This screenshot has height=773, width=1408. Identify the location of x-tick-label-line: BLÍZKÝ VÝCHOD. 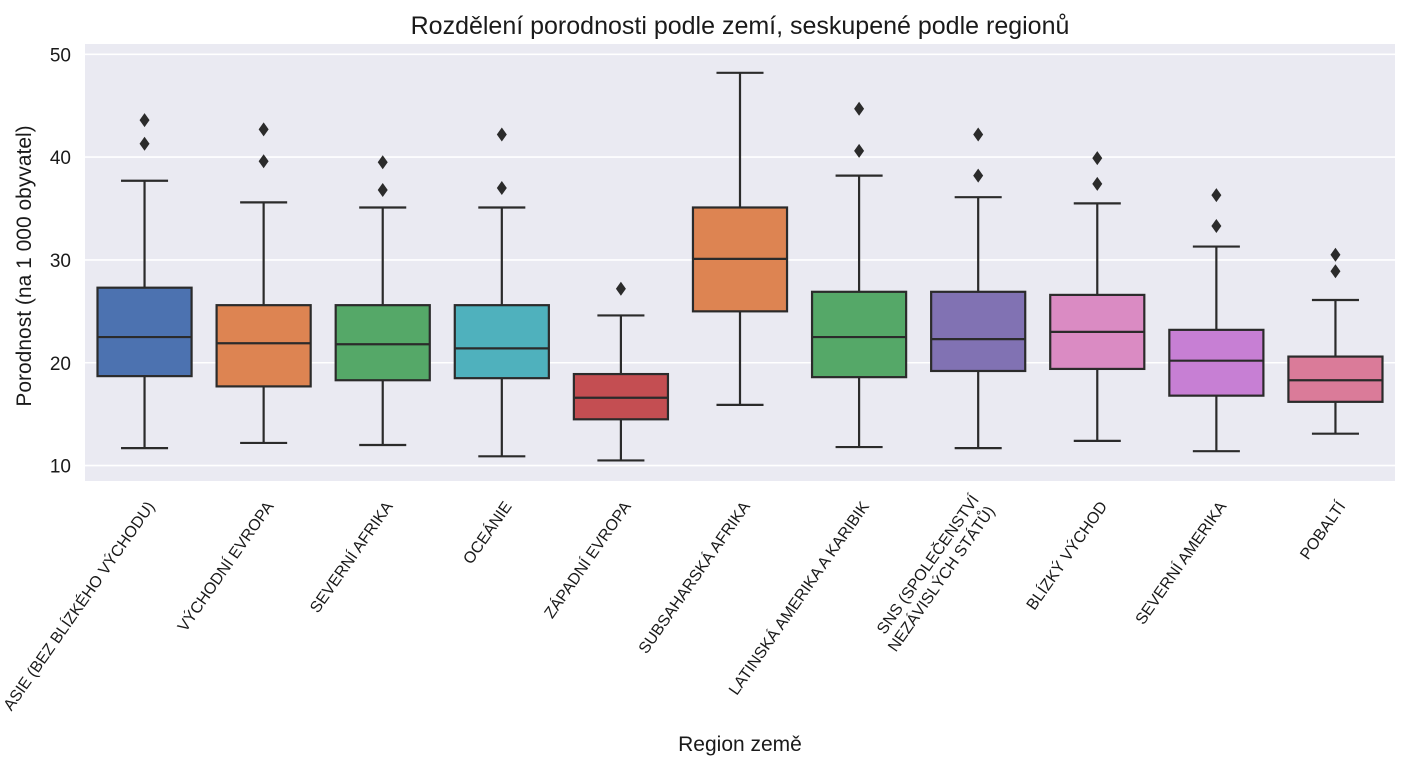
(1066, 556).